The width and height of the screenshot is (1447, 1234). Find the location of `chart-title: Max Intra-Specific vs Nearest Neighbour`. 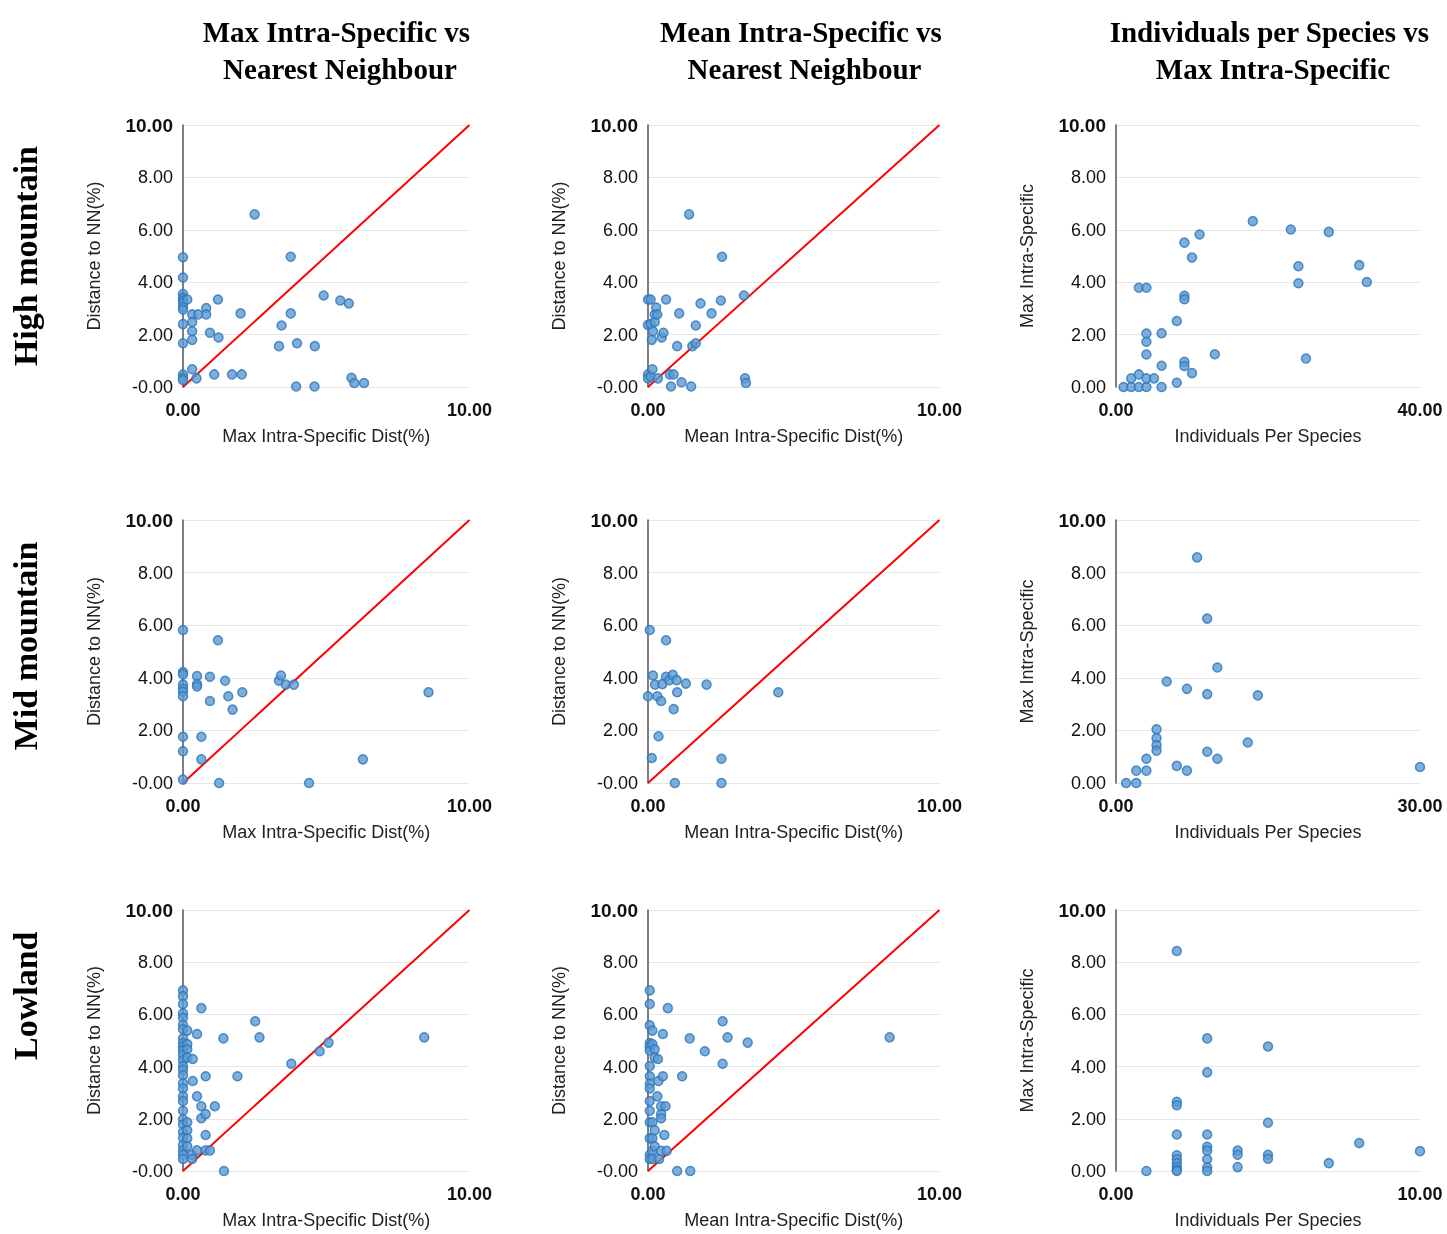

chart-title: Max Intra-Specific vs Nearest Neighbour is located at coordinates (340, 50).